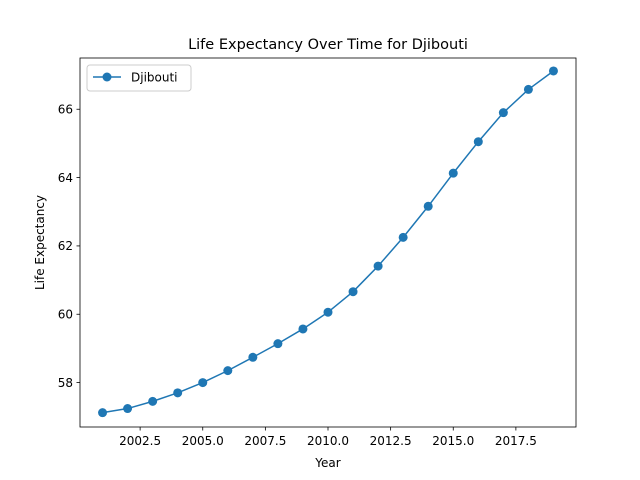 The image size is (640, 480). Describe the element at coordinates (65, 383) in the screenshot. I see `y-tick-label: 58` at that location.